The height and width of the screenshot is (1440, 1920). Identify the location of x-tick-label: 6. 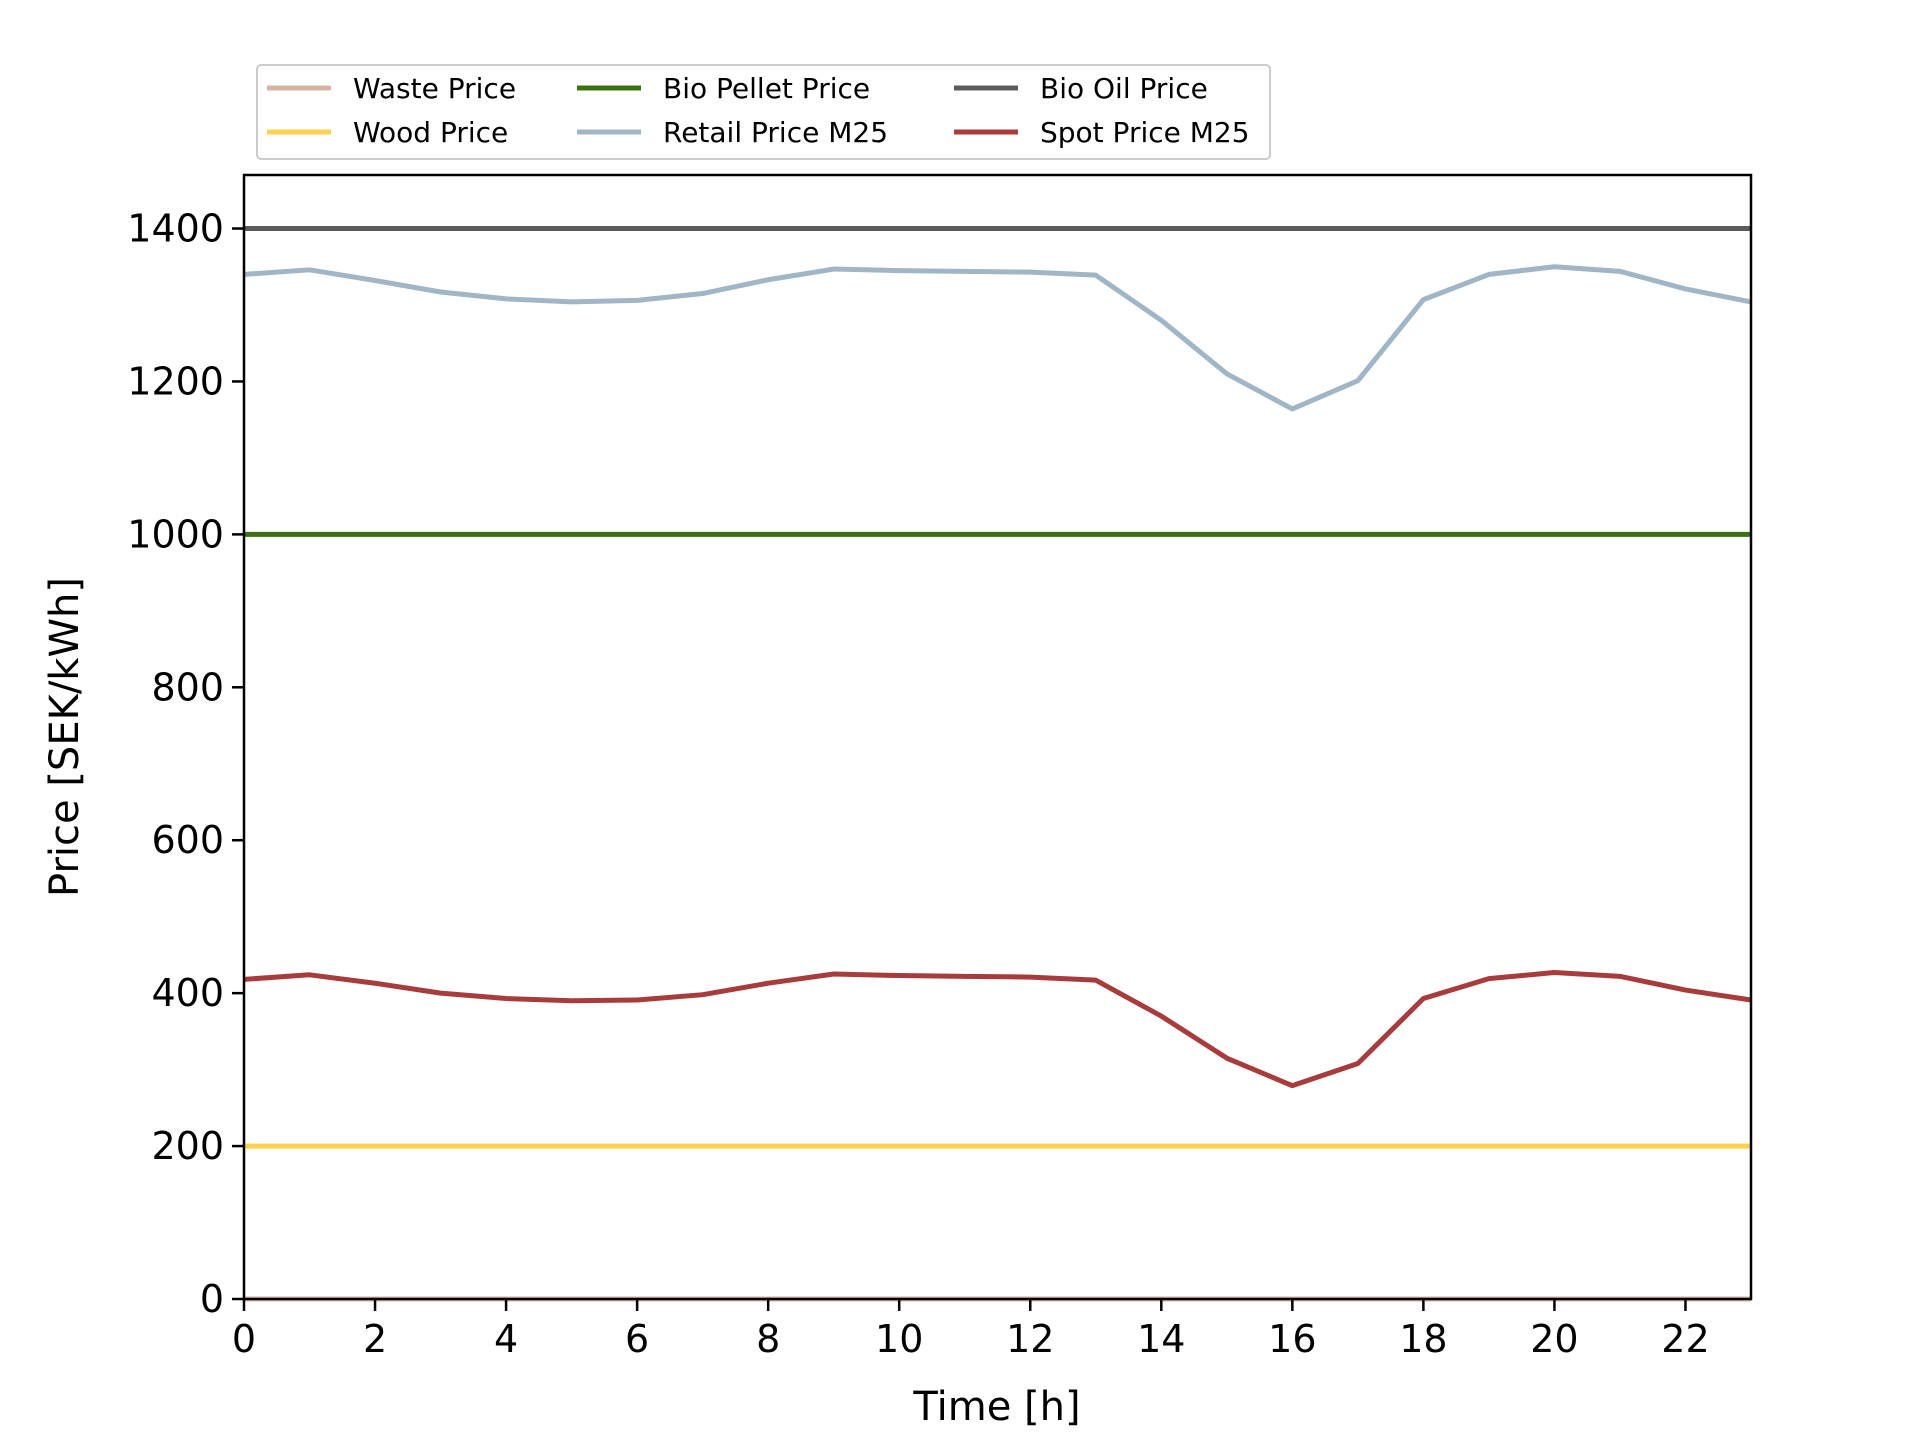
(637, 1339).